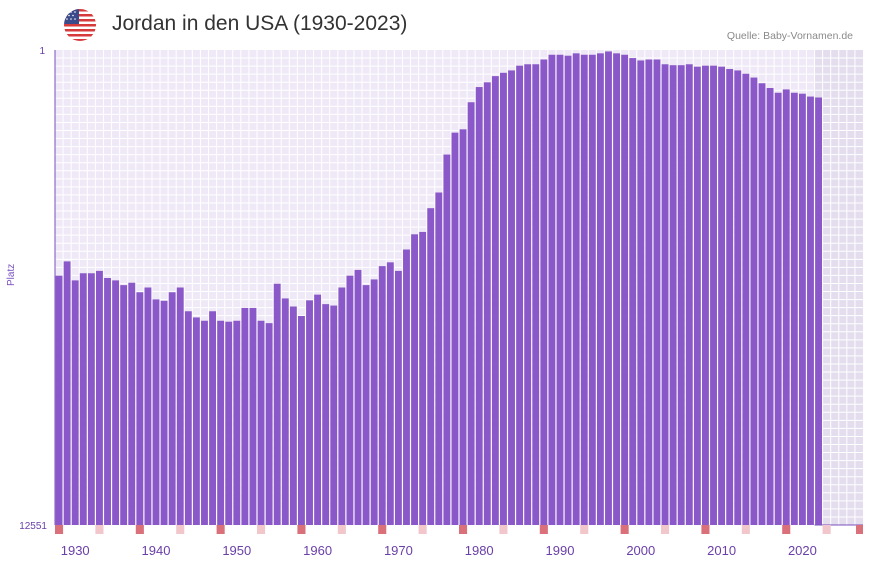  What do you see at coordinates (398, 550) in the screenshot?
I see `x-tick-label: 1970` at bounding box center [398, 550].